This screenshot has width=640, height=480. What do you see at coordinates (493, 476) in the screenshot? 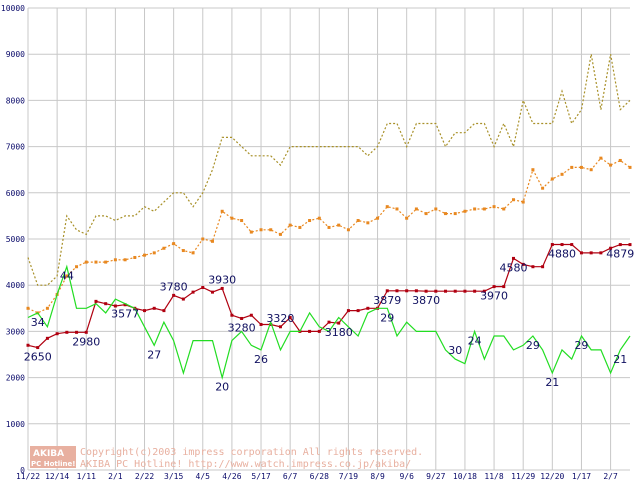
I see `x-tick-label: 11/8` at bounding box center [493, 476].